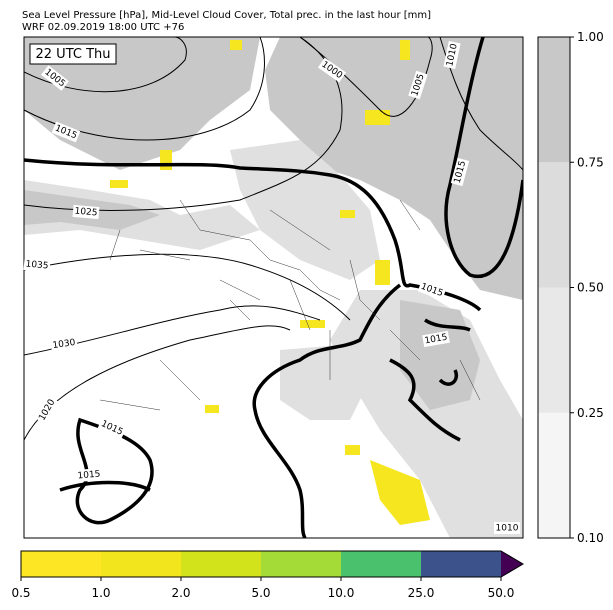  Describe the element at coordinates (400, 492) in the screenshot. I see `path` at that location.